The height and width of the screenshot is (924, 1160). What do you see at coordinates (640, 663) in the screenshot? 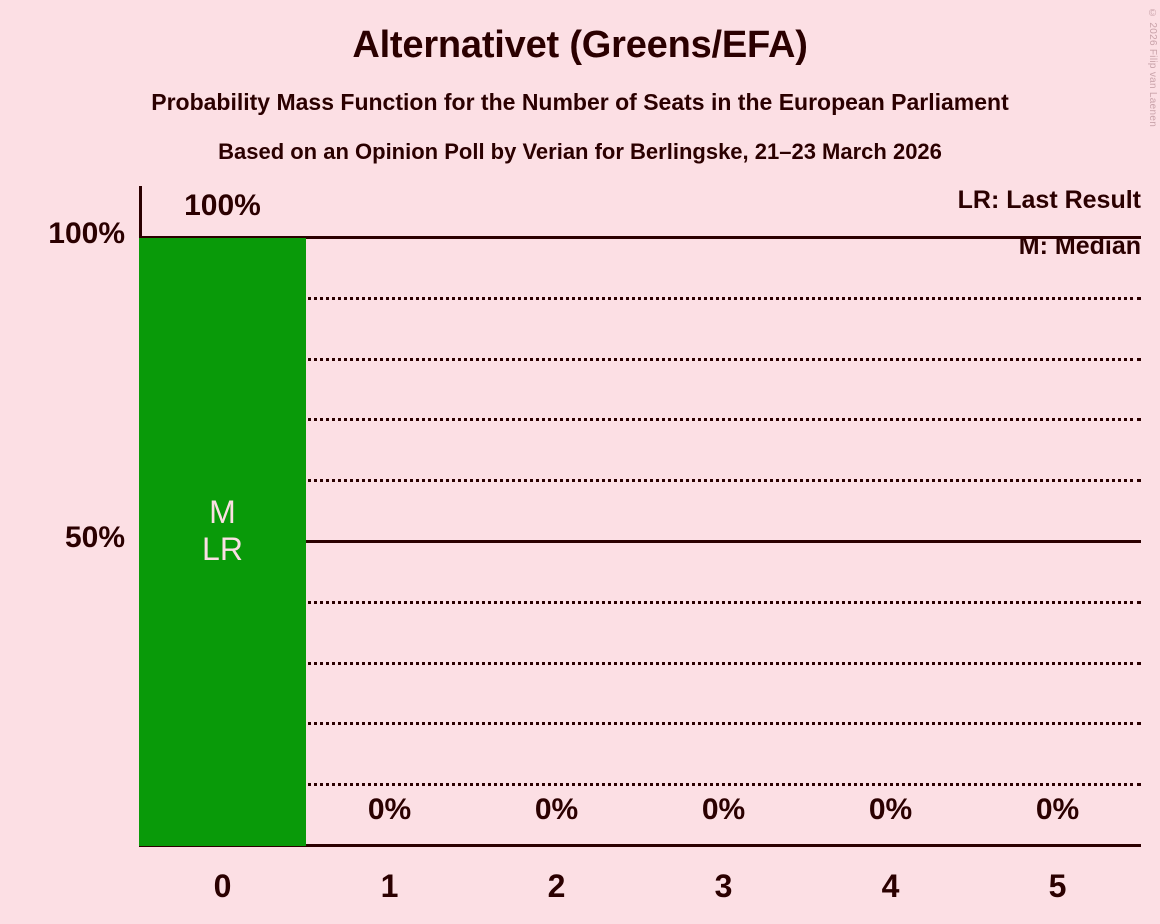
I see `gridline-30pct` at bounding box center [640, 663].